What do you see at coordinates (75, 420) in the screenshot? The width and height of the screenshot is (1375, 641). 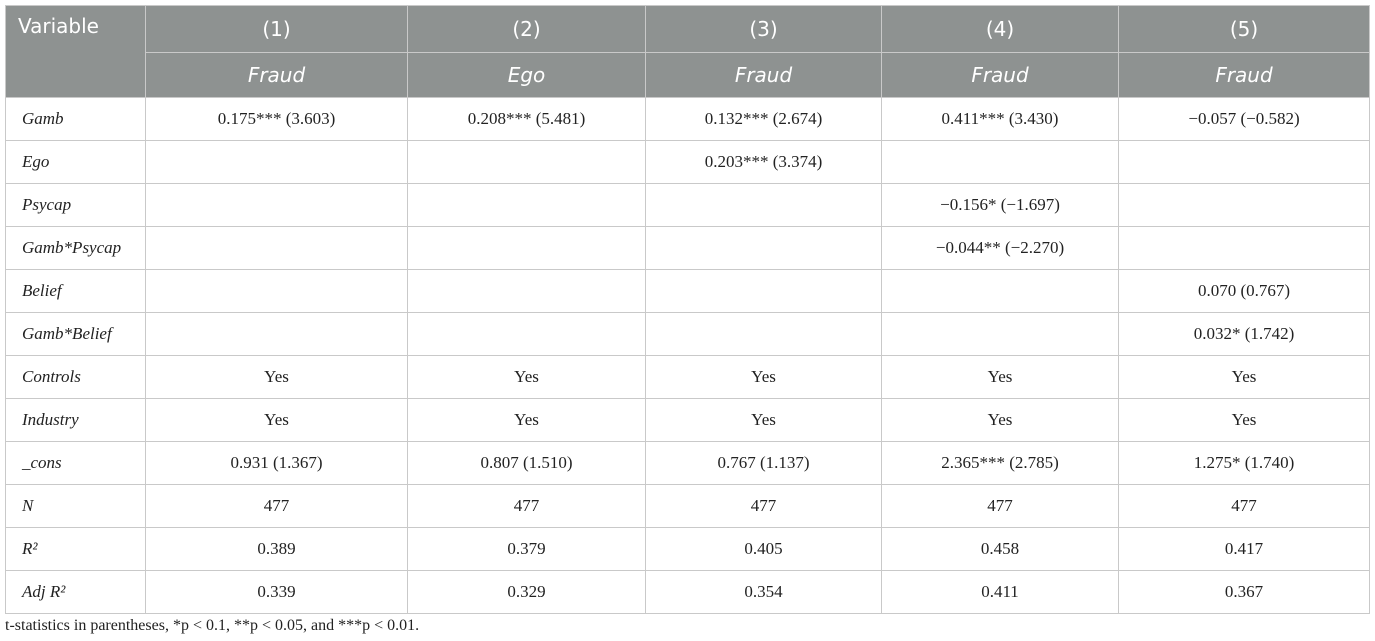 I see `row-label: Industry` at bounding box center [75, 420].